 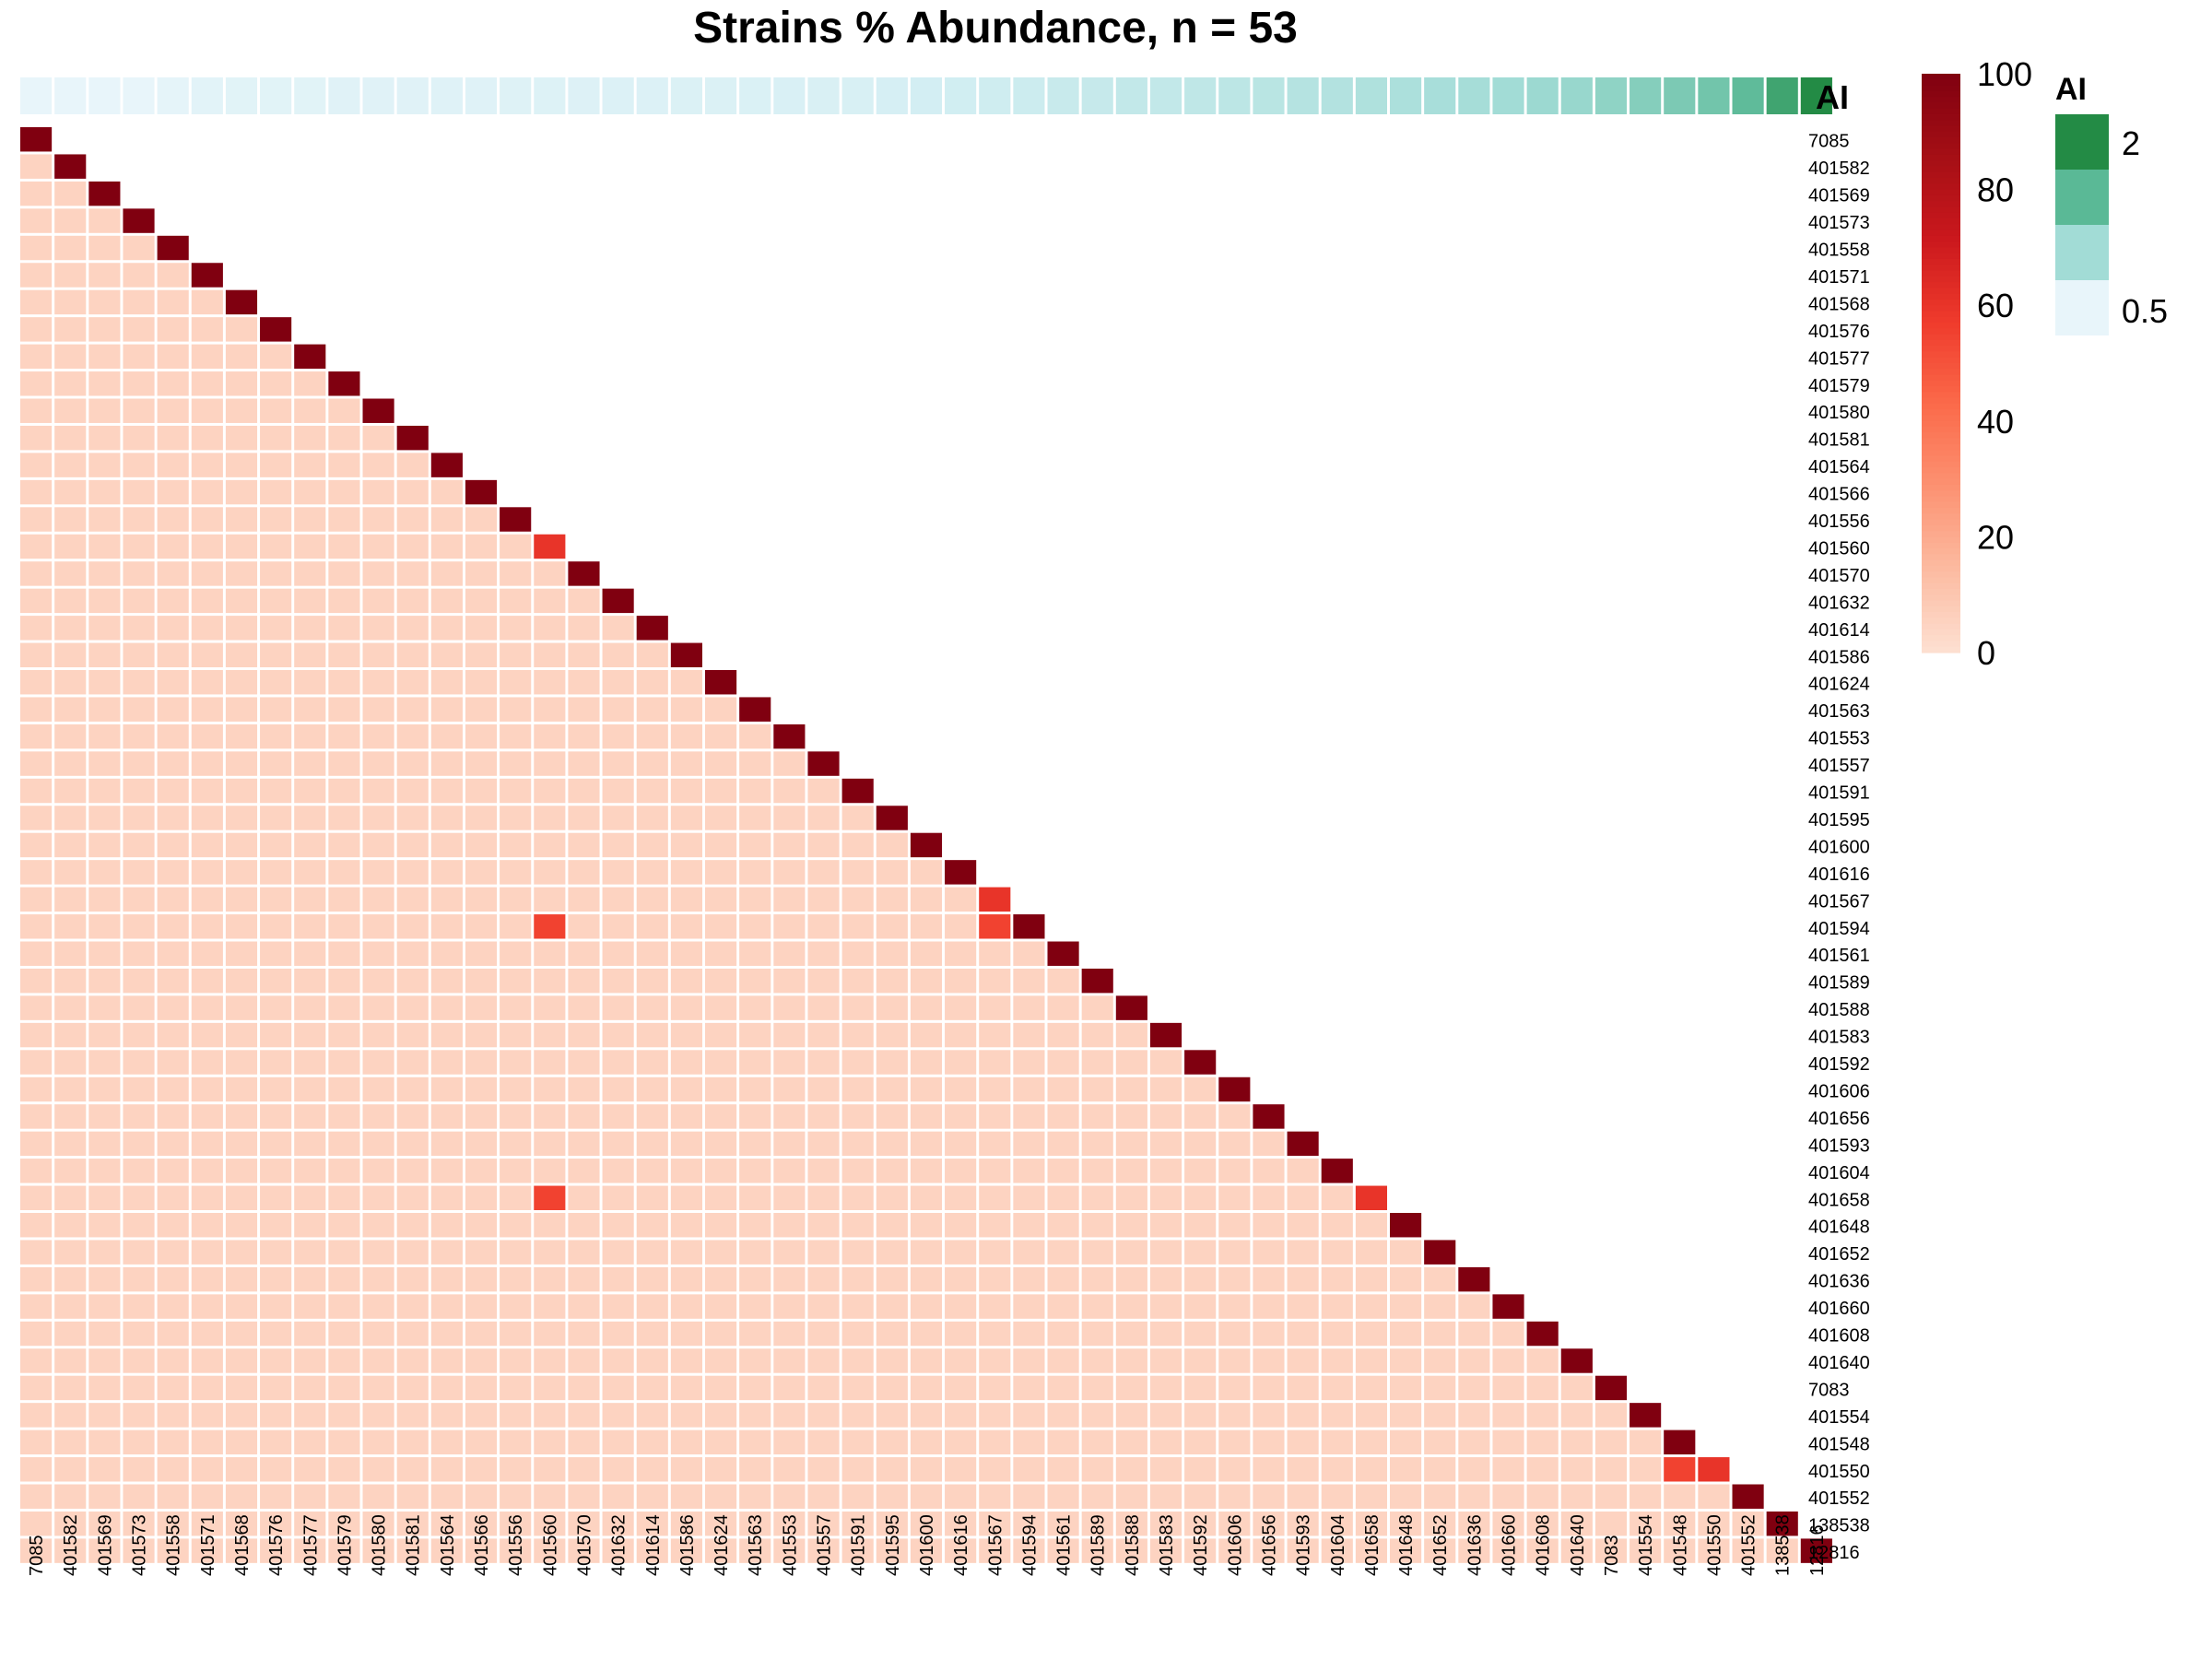 I want to click on ai-annotation-label: AI, so click(x=1832, y=97).